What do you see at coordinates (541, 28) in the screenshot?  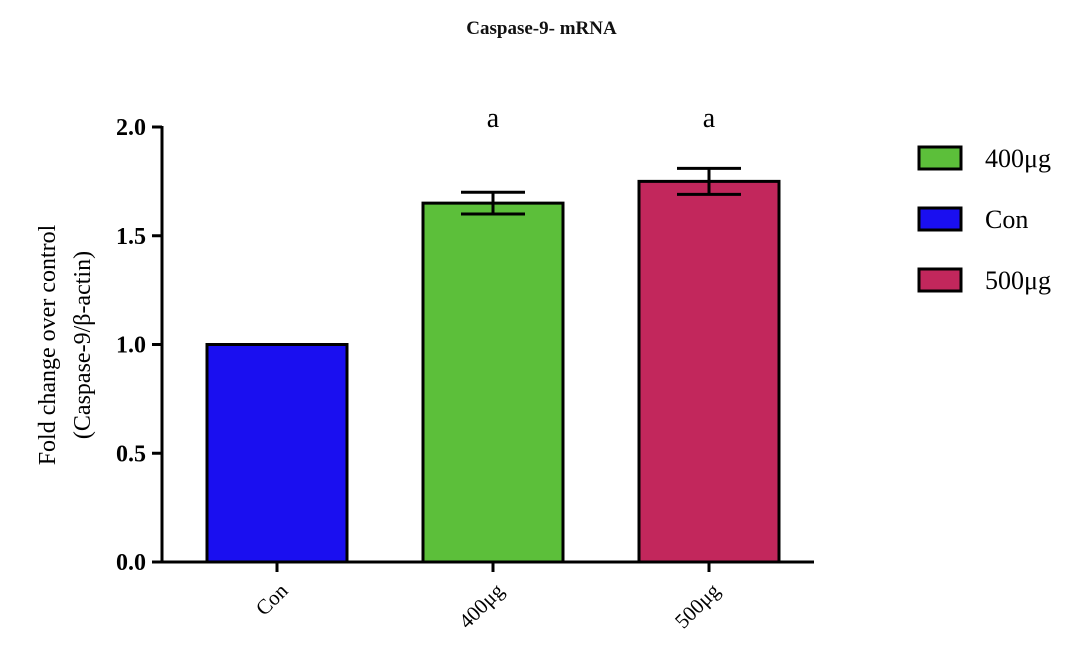 I see `chart-title: Caspase-9- mRNA` at bounding box center [541, 28].